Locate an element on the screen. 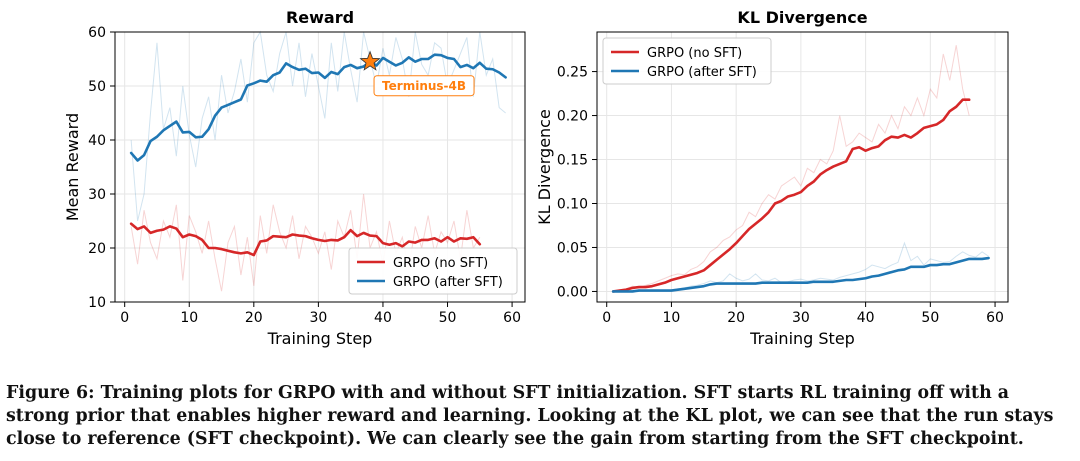  chart-title: KL Divergence is located at coordinates (802, 17).